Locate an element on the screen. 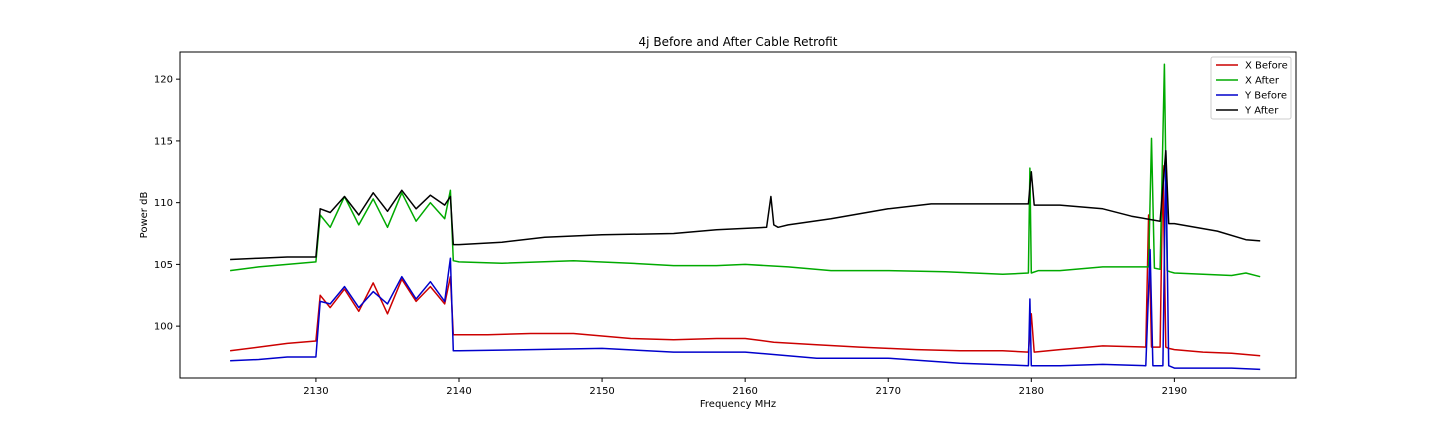  x-tick-label: 2130 is located at coordinates (315, 391).